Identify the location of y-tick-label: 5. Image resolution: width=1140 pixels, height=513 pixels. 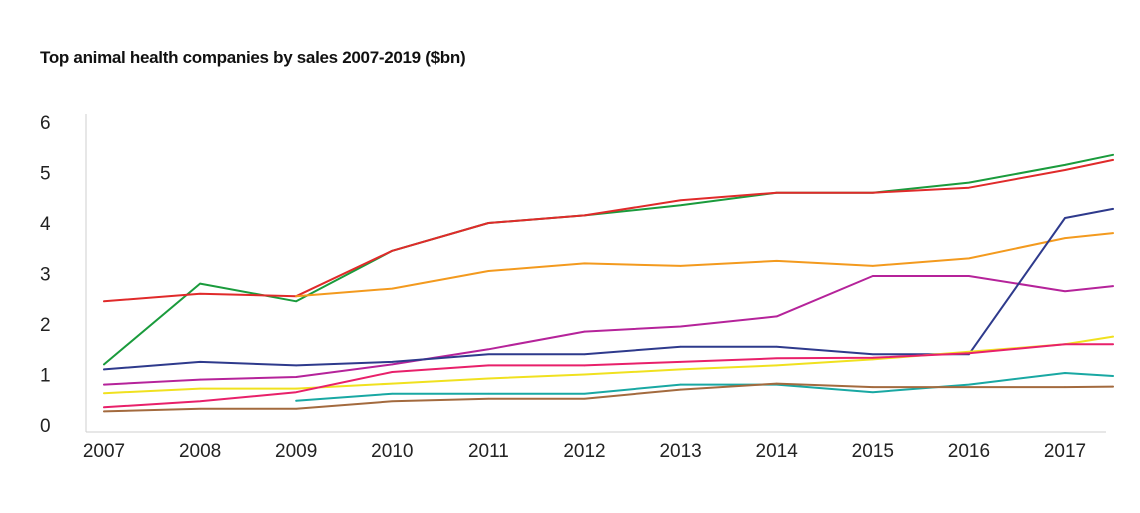
(45, 174).